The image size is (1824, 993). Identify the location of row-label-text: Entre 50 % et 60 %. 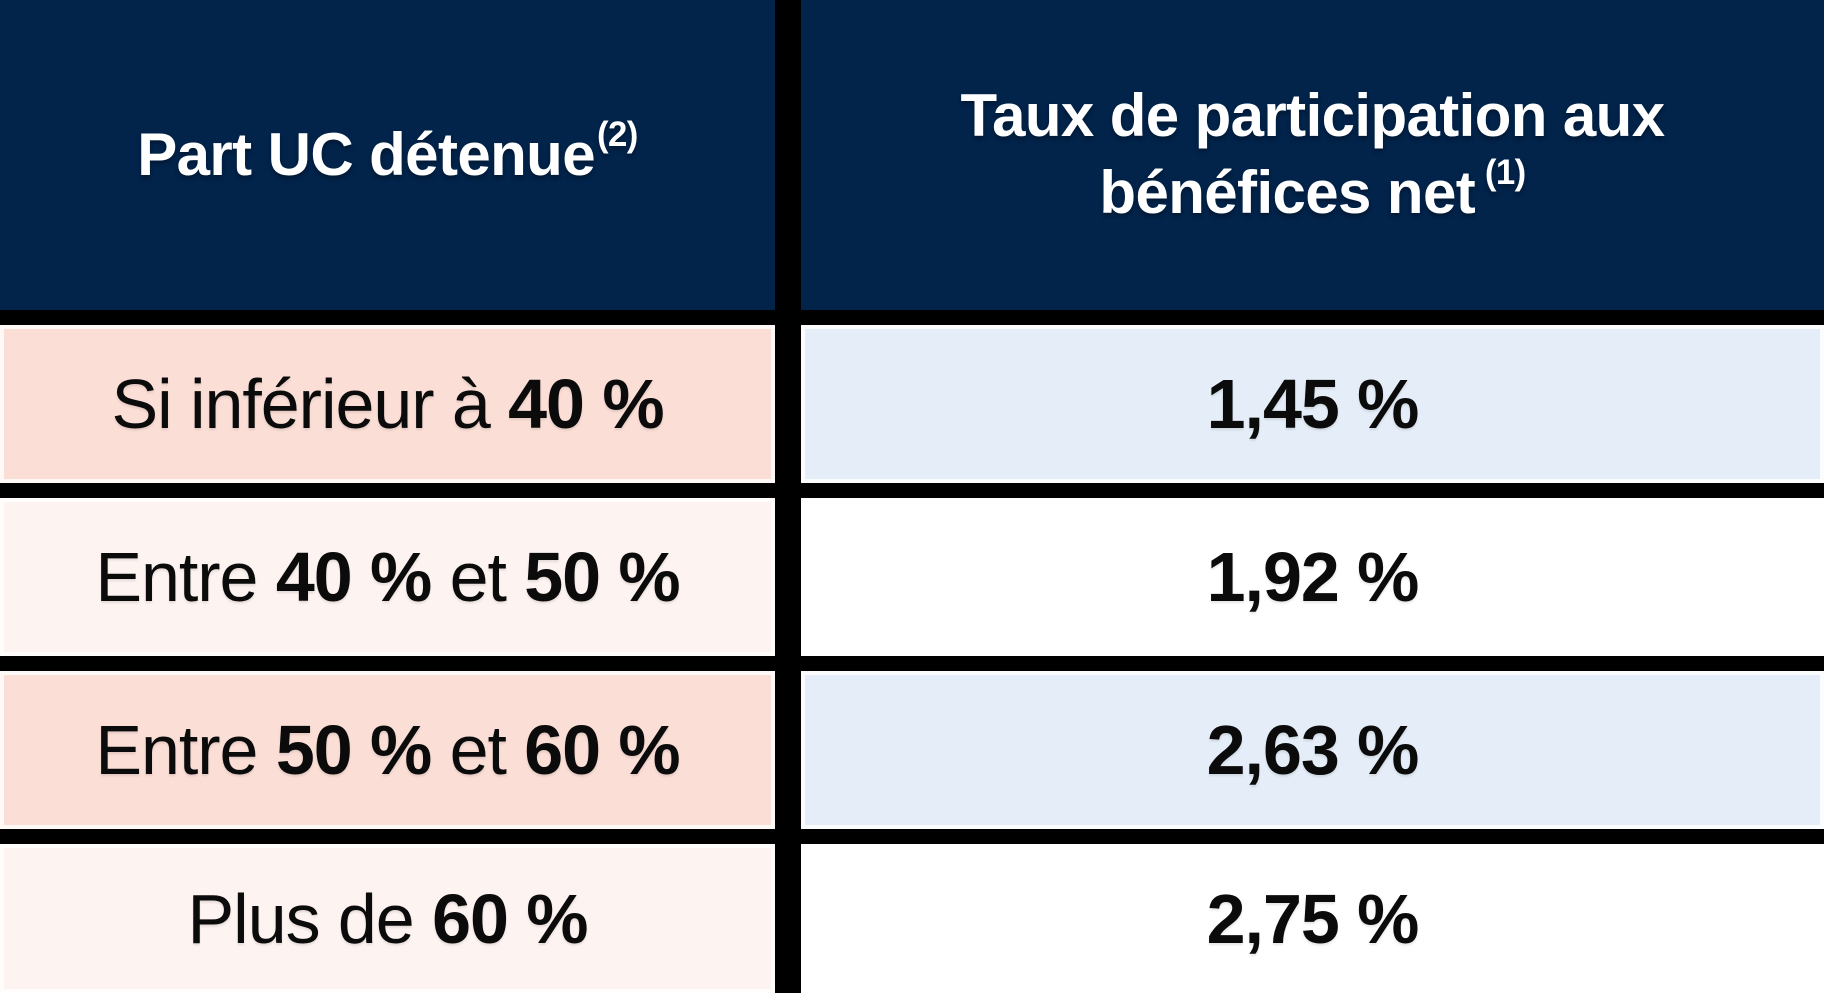
(387, 750).